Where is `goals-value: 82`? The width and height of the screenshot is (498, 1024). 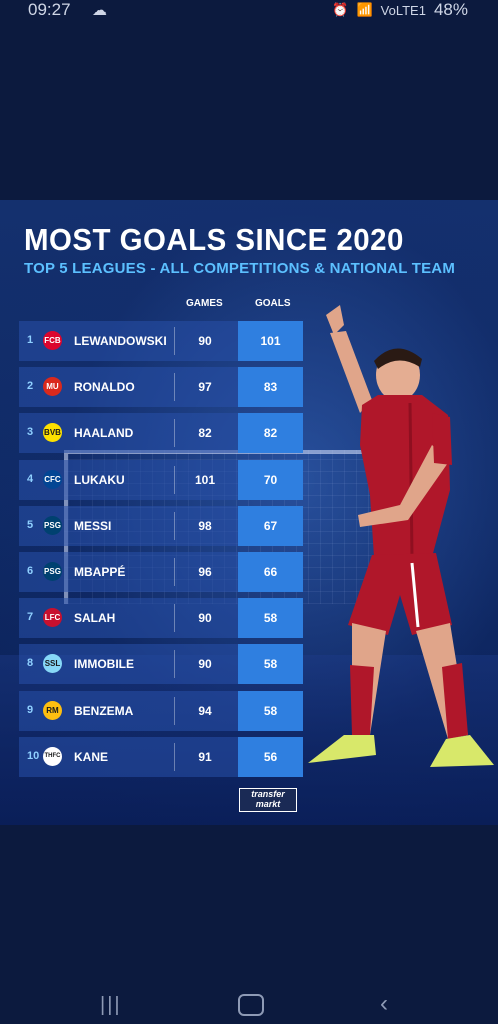
goals-value: 82 is located at coordinates (270, 433).